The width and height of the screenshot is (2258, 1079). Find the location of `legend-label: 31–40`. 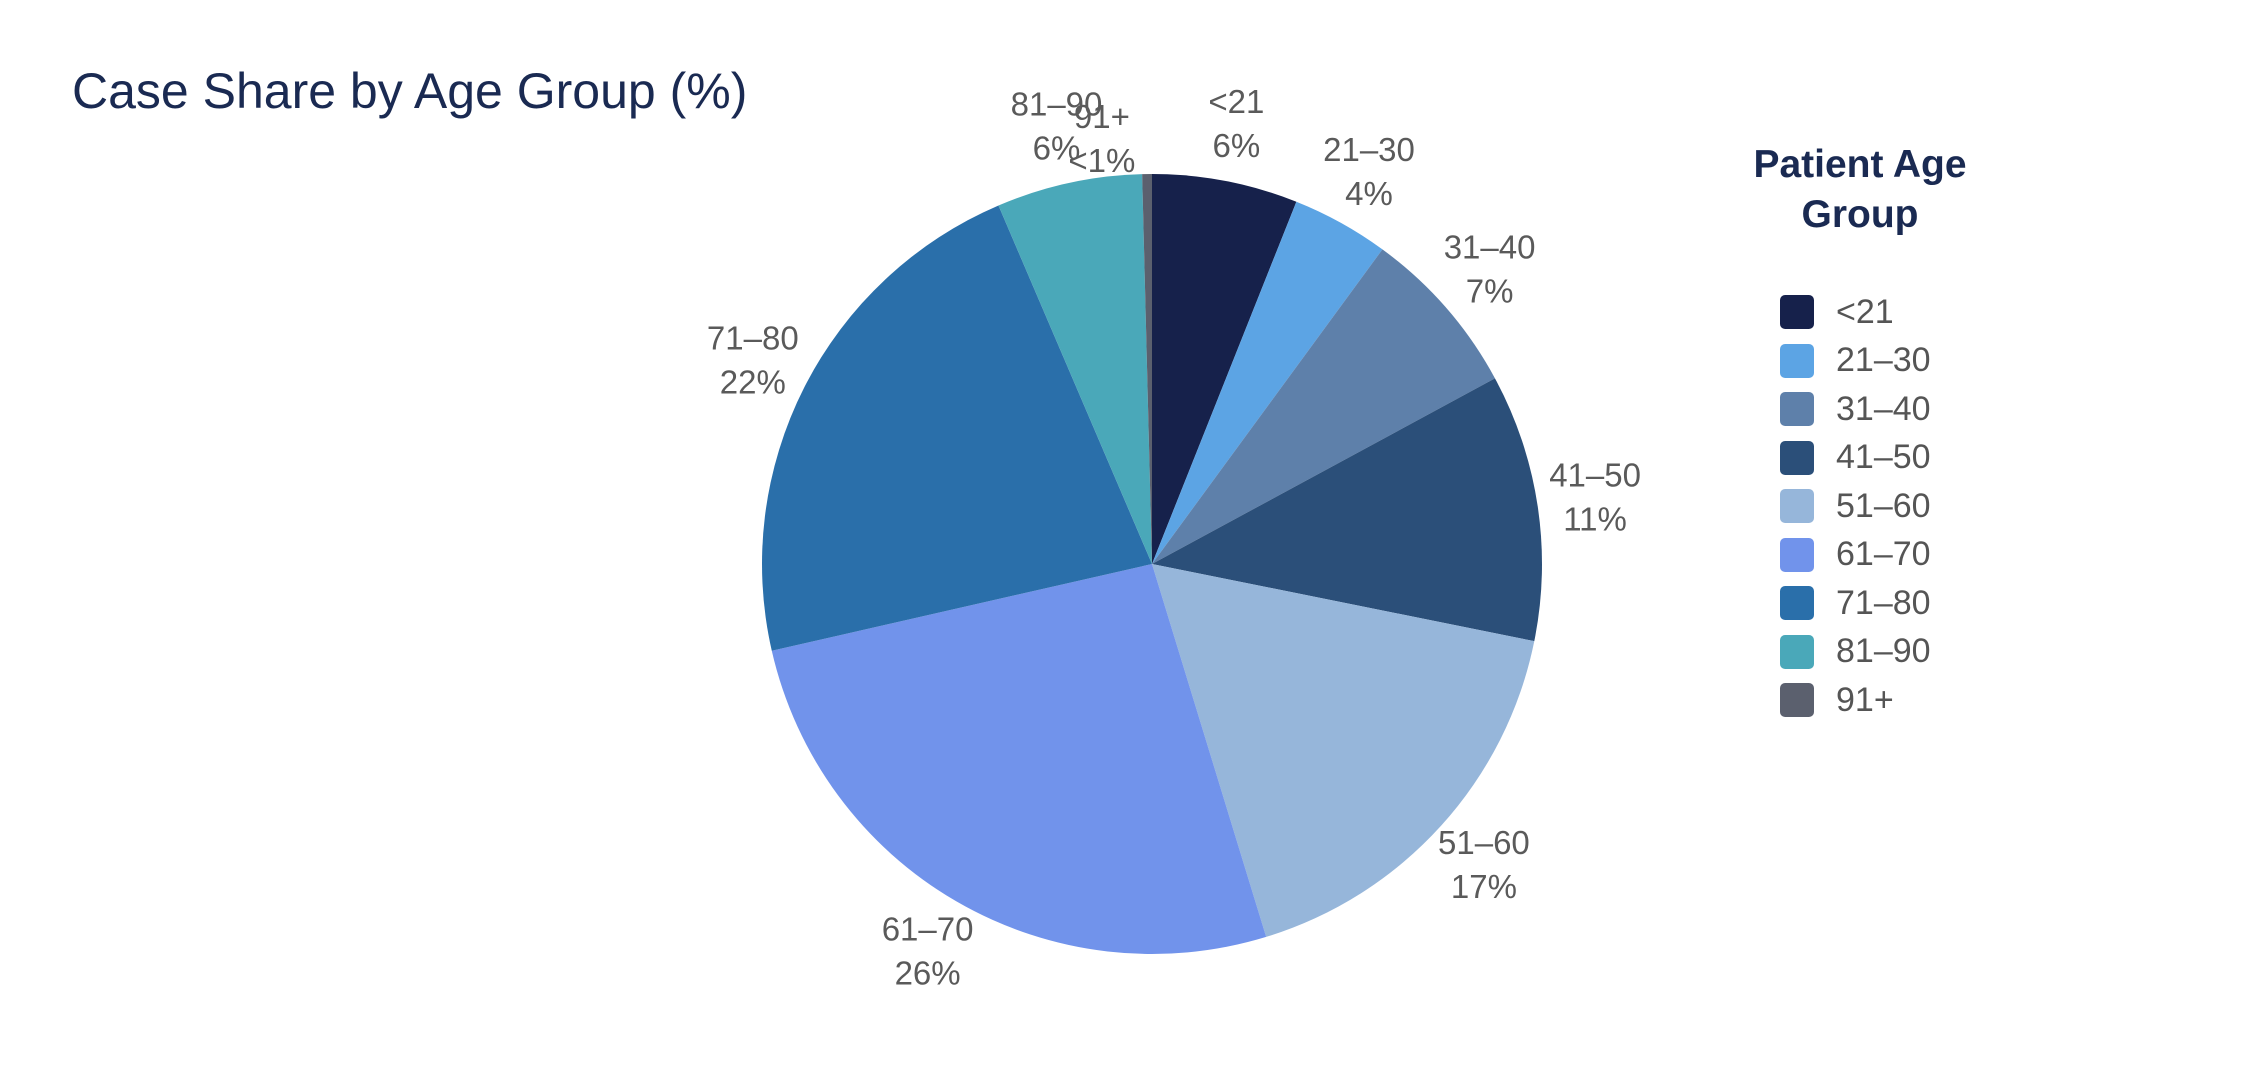

legend-label: 31–40 is located at coordinates (1883, 408).